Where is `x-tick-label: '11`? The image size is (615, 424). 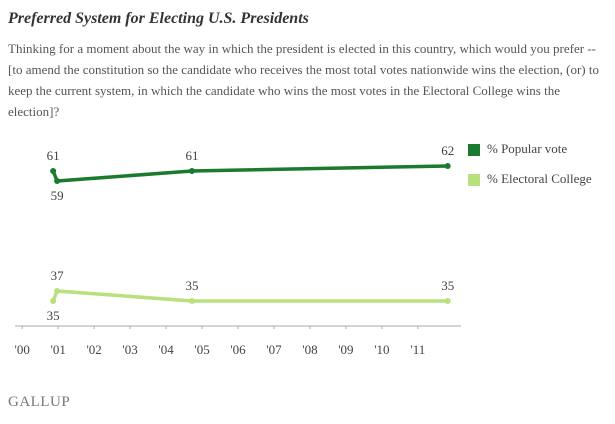
x-tick-label: '11 is located at coordinates (417, 349).